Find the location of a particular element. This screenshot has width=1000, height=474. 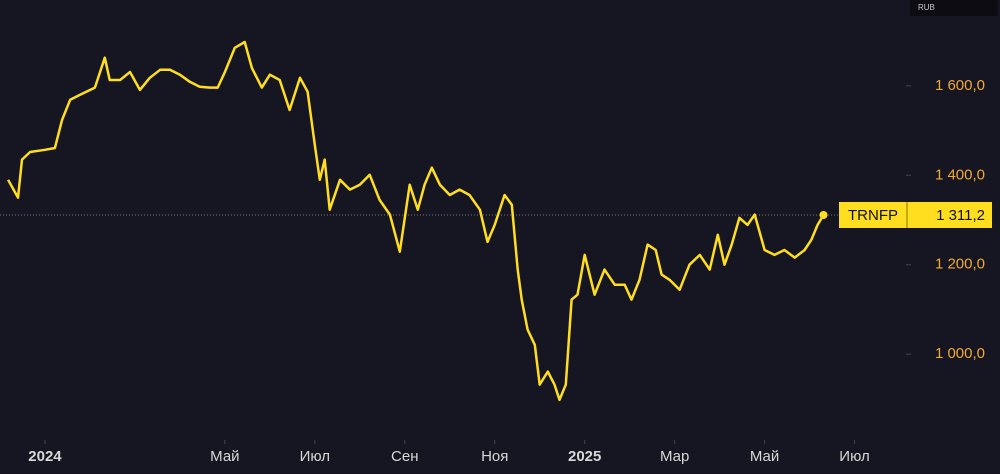

last-point is located at coordinates (823, 214).